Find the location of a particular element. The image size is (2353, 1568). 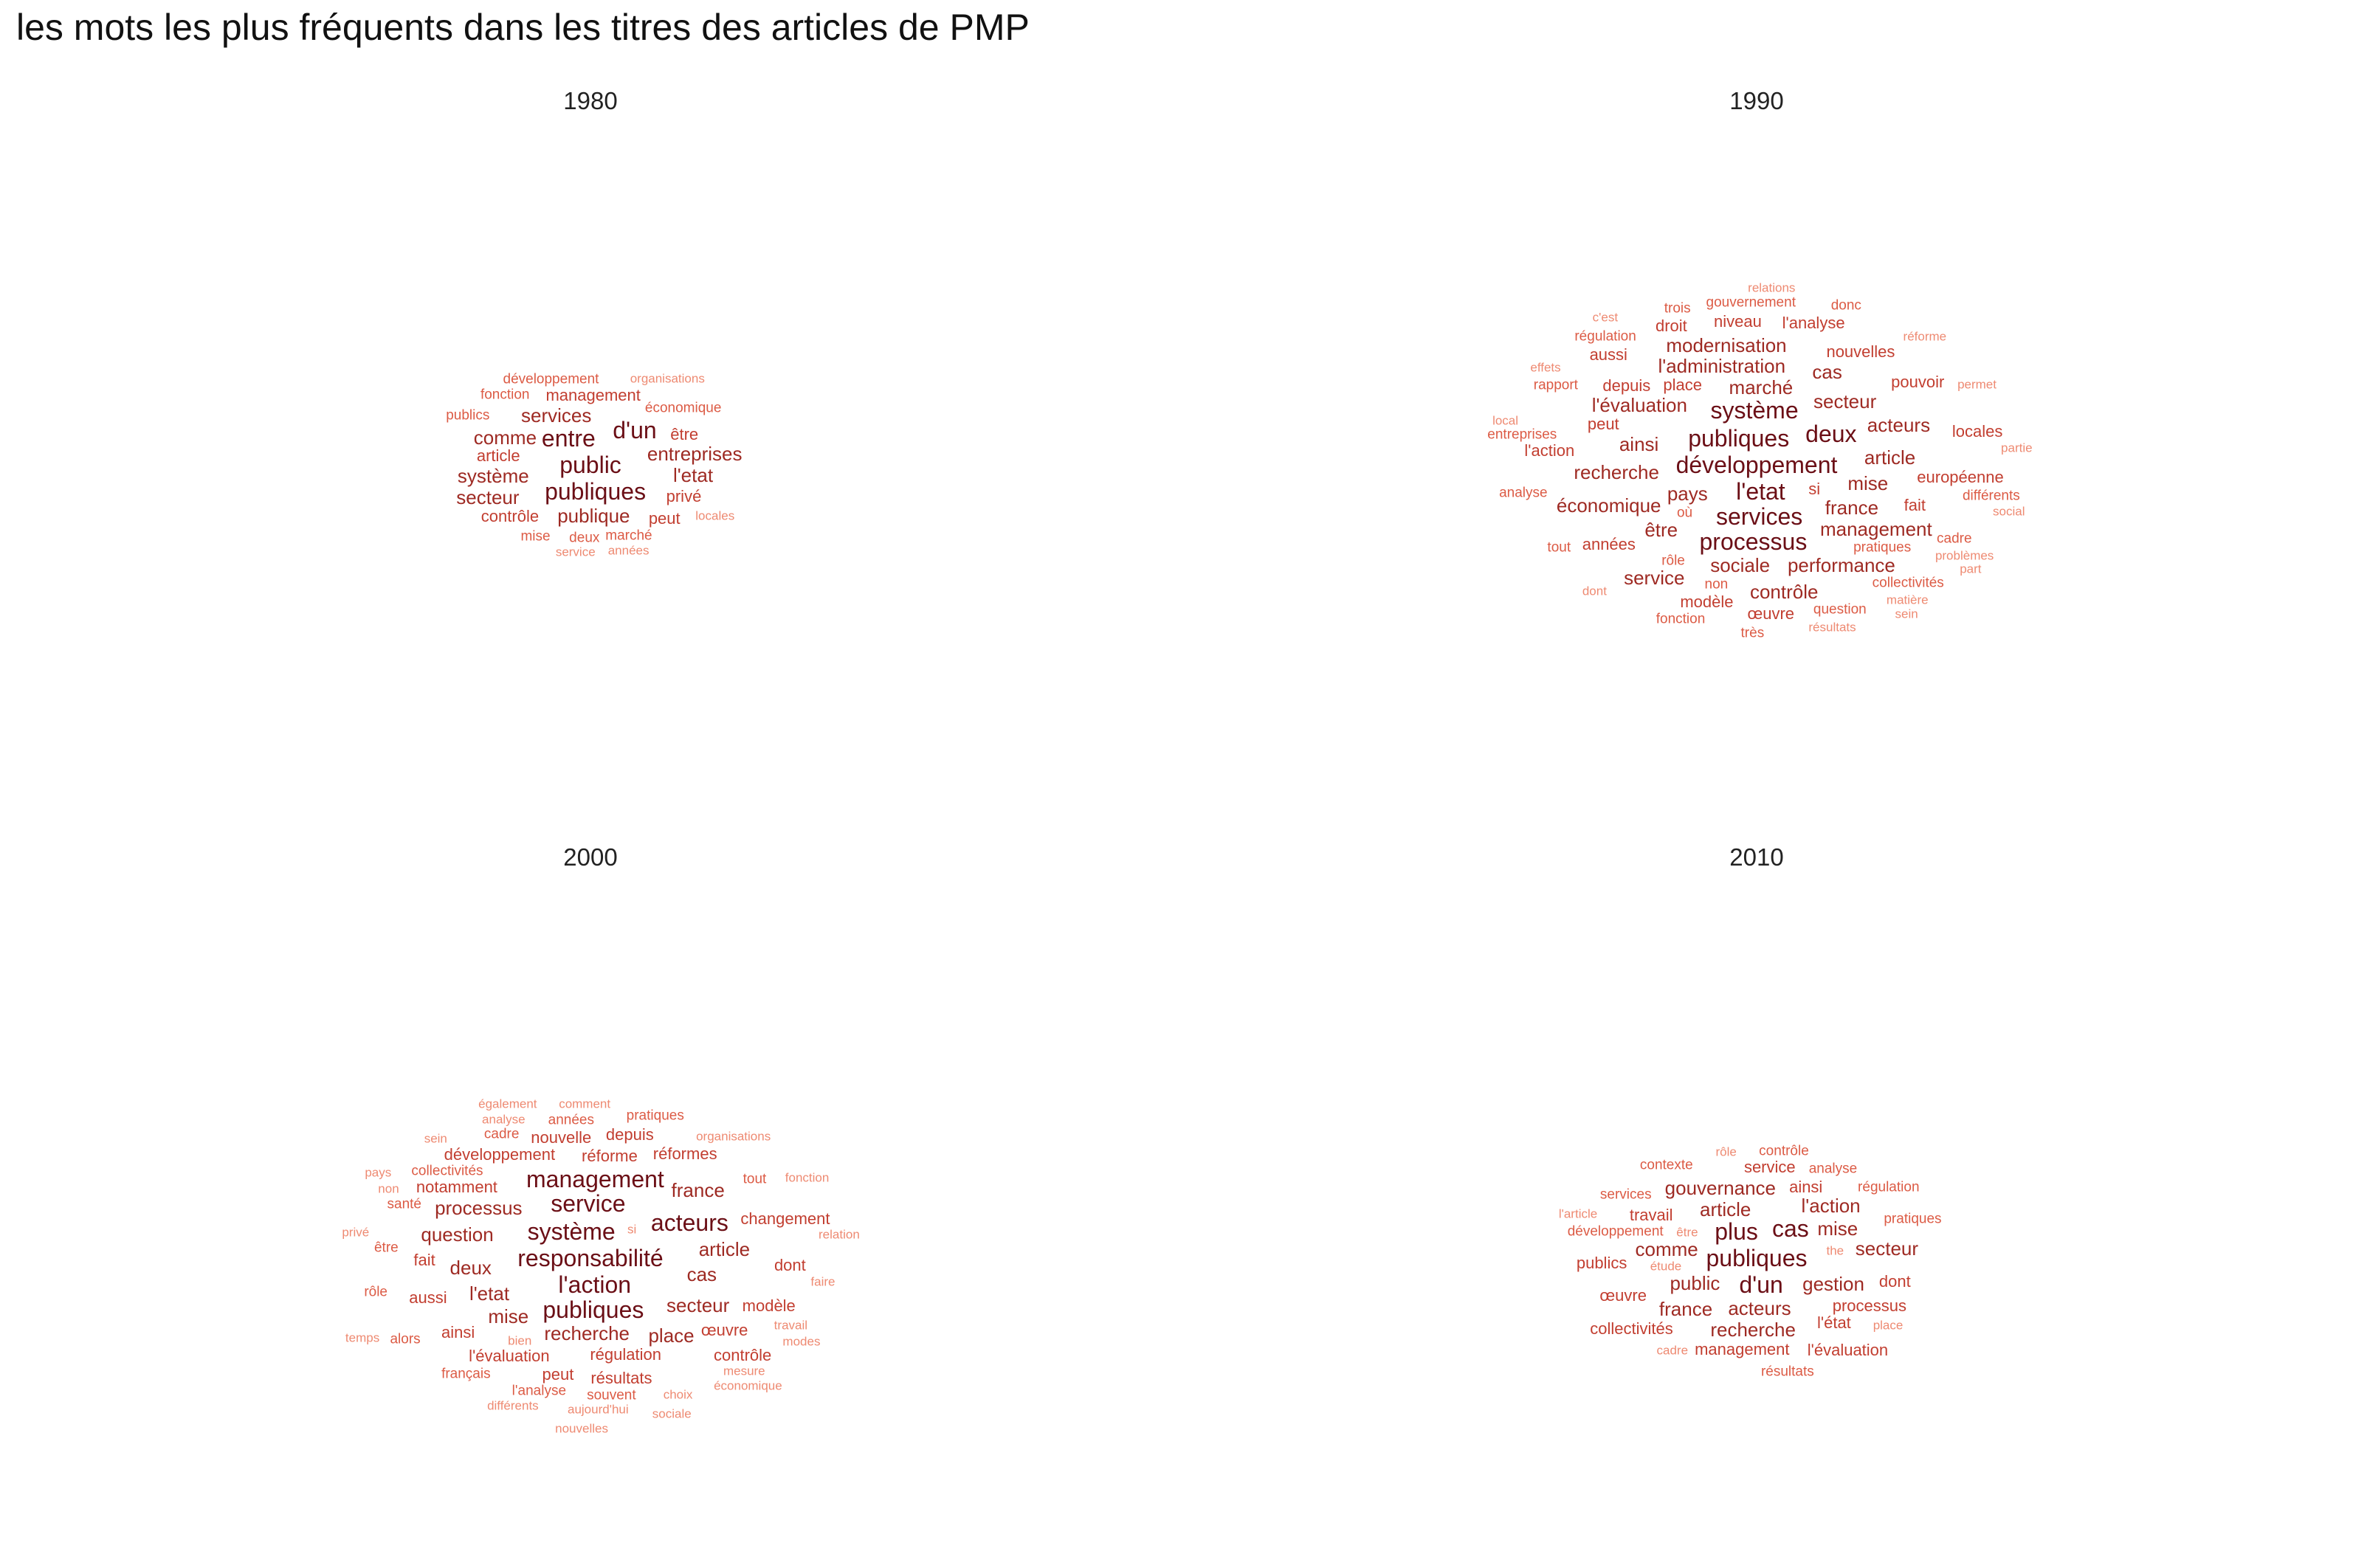

word-label: problèmes is located at coordinates (1964, 555).